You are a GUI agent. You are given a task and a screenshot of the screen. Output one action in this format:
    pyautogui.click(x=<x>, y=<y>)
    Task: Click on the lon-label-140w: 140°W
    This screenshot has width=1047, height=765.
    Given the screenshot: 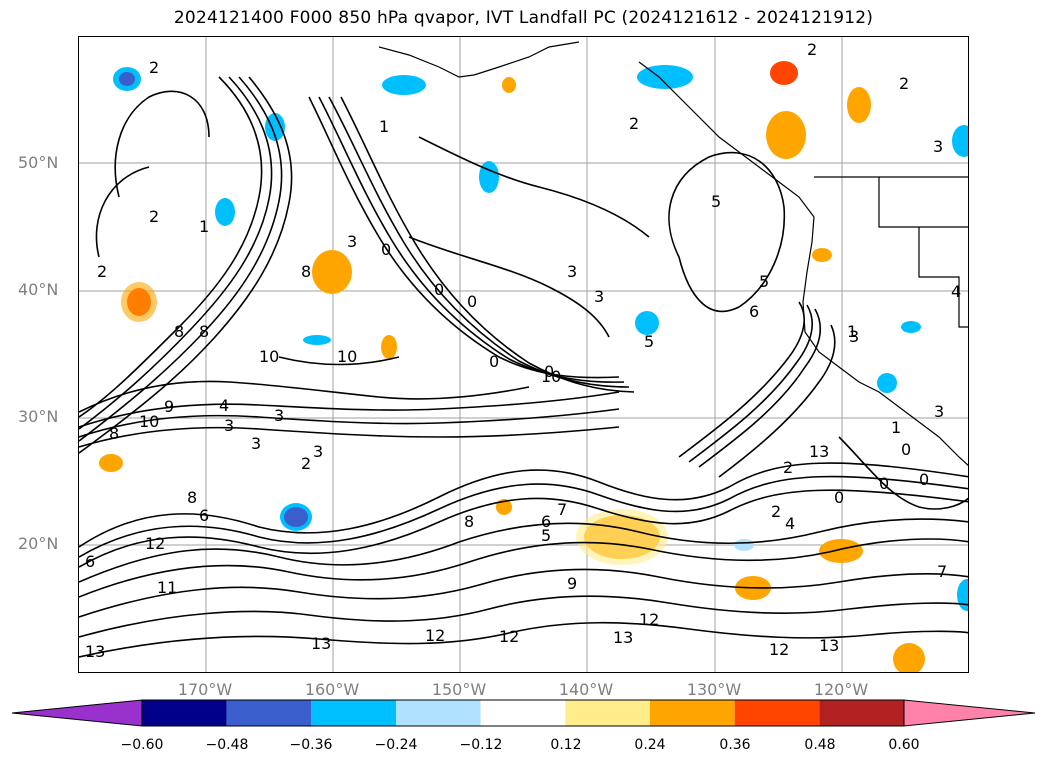 What is the action you would take?
    pyautogui.click(x=586, y=689)
    